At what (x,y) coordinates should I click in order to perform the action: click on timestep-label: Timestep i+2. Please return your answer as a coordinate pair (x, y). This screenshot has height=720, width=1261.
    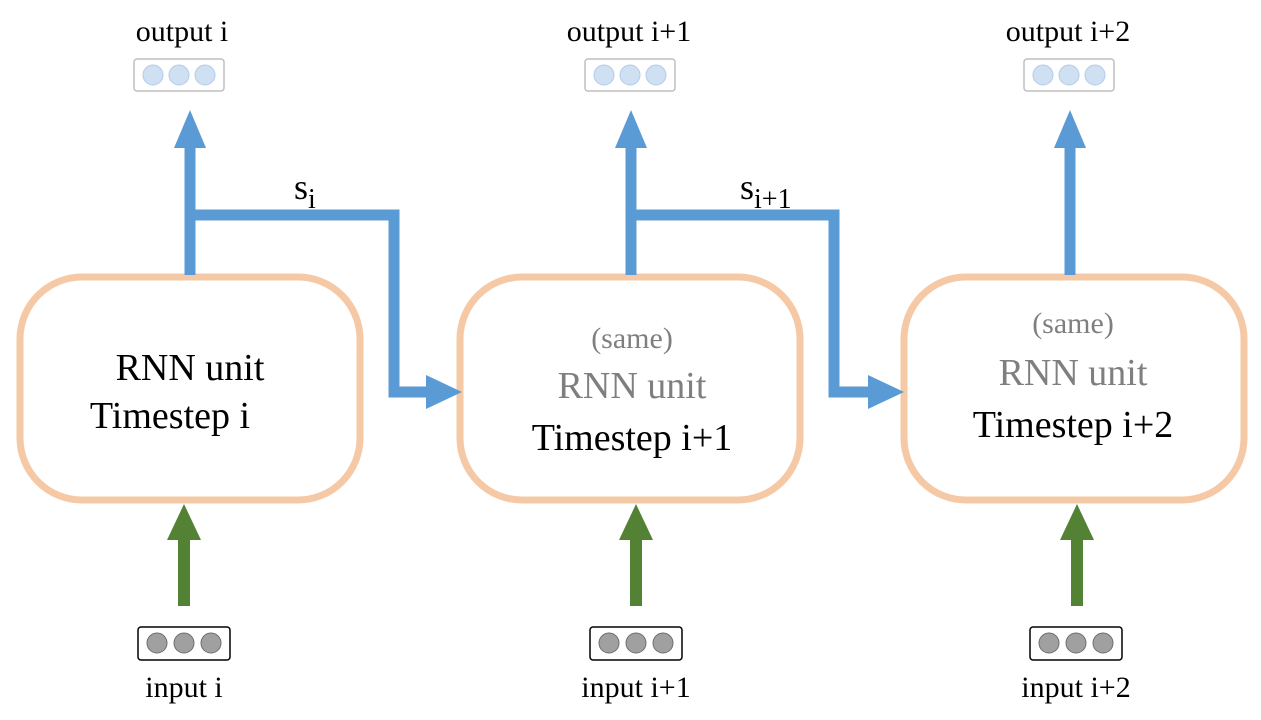
    Looking at the image, I should click on (1073, 425).